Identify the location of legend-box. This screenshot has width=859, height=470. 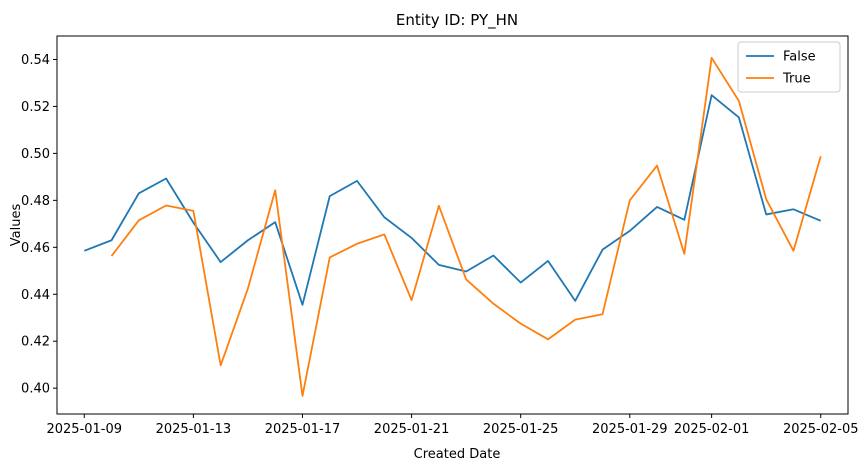
(789, 67).